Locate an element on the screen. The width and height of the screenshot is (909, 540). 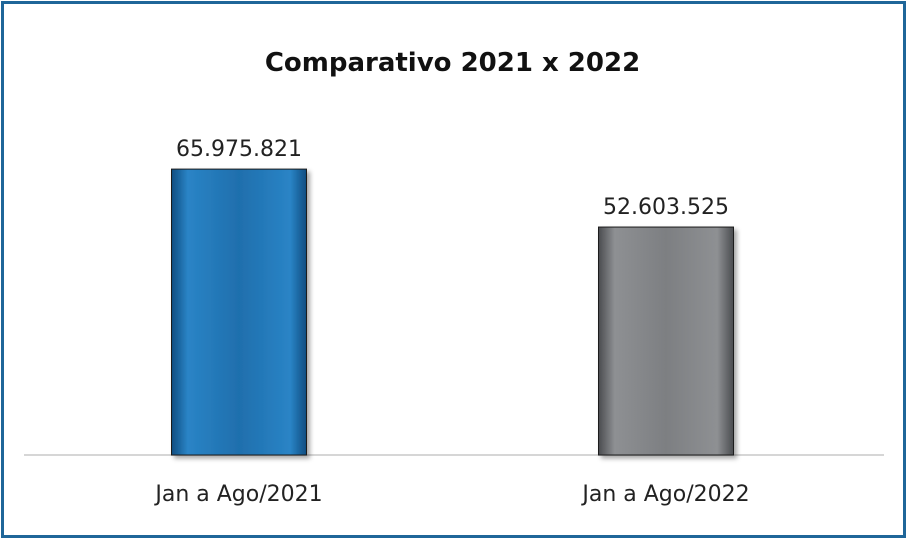
x-tick-label-2: Jan a Ago/2022 is located at coordinates (664, 494).